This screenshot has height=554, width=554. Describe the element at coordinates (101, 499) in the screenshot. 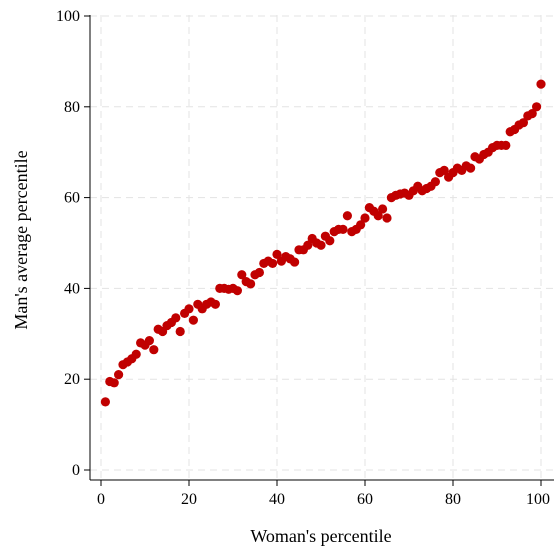

I see `x-tick-label: 0` at that location.